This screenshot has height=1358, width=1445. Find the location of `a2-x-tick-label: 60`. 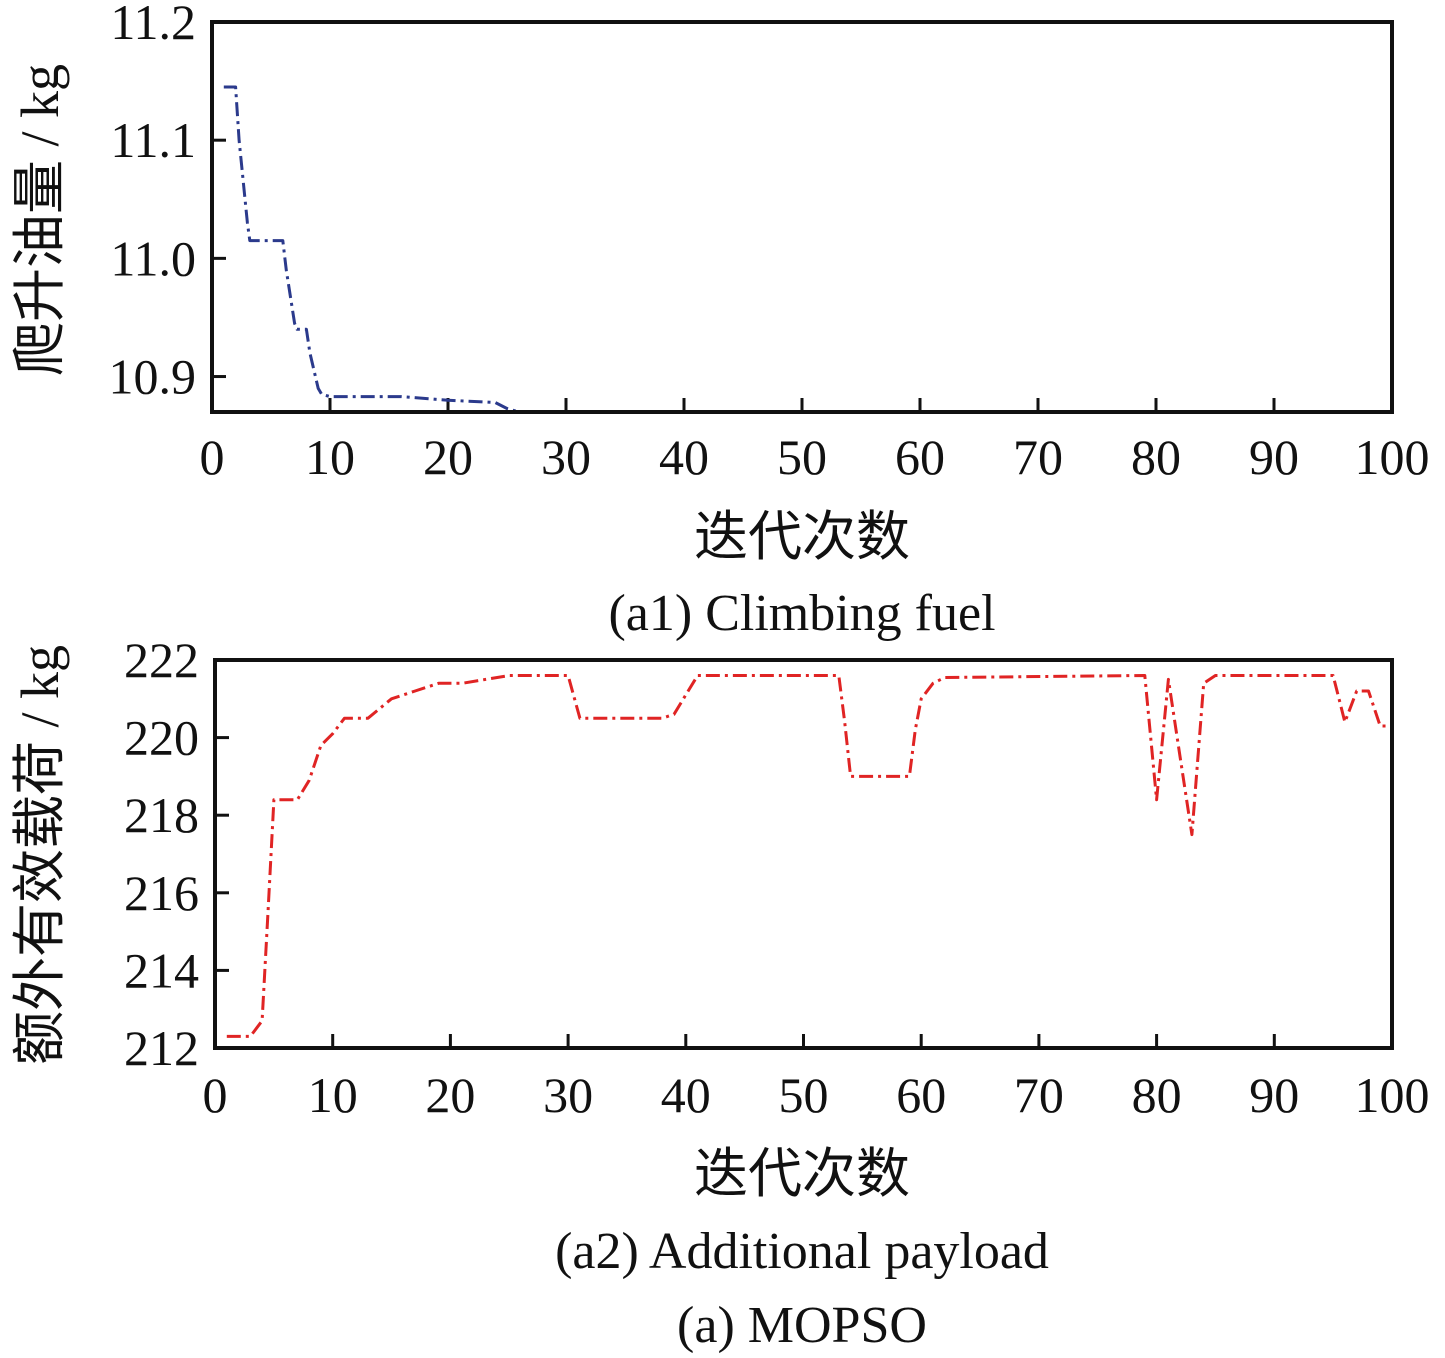

a2-x-tick-label: 60 is located at coordinates (921, 1095).